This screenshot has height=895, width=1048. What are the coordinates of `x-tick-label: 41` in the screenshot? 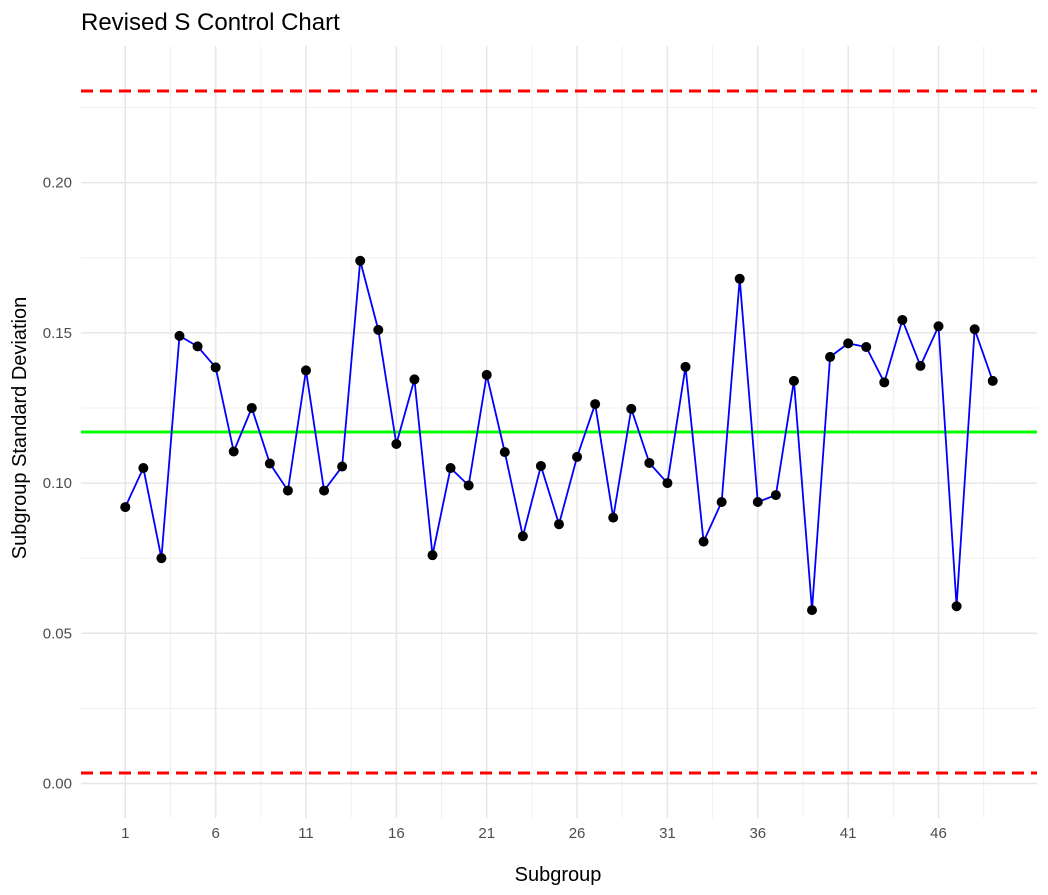 It's located at (848, 833).